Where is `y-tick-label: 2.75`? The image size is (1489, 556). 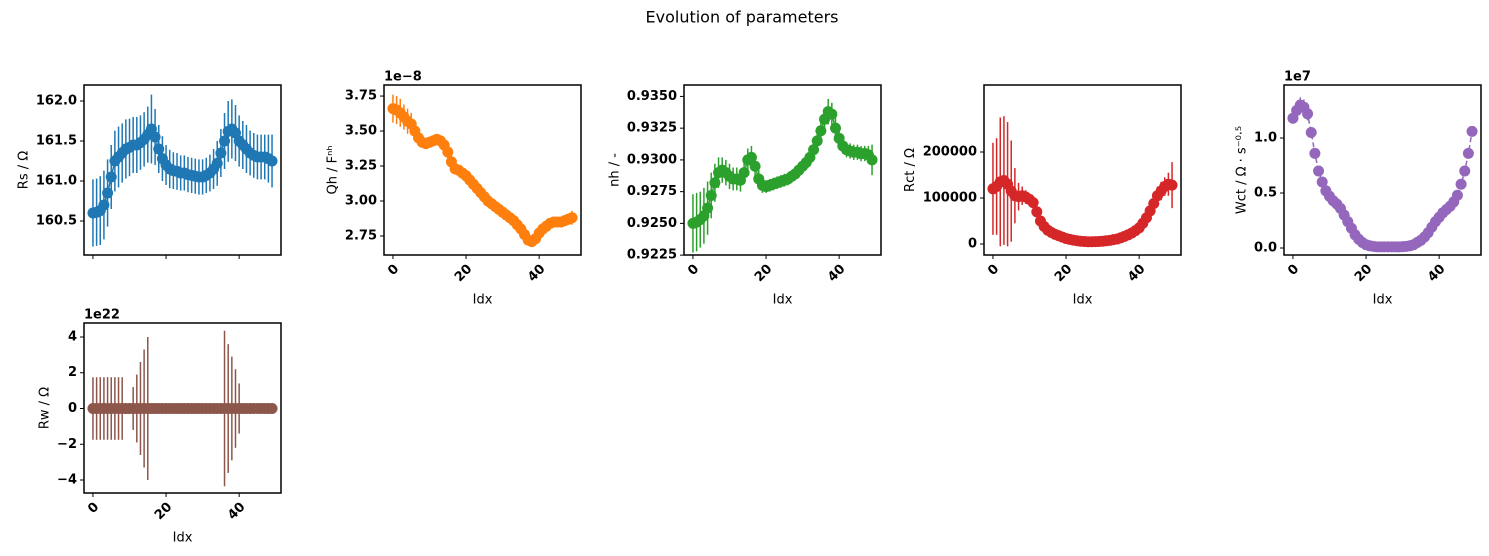
y-tick-label: 2.75 is located at coordinates (361, 235).